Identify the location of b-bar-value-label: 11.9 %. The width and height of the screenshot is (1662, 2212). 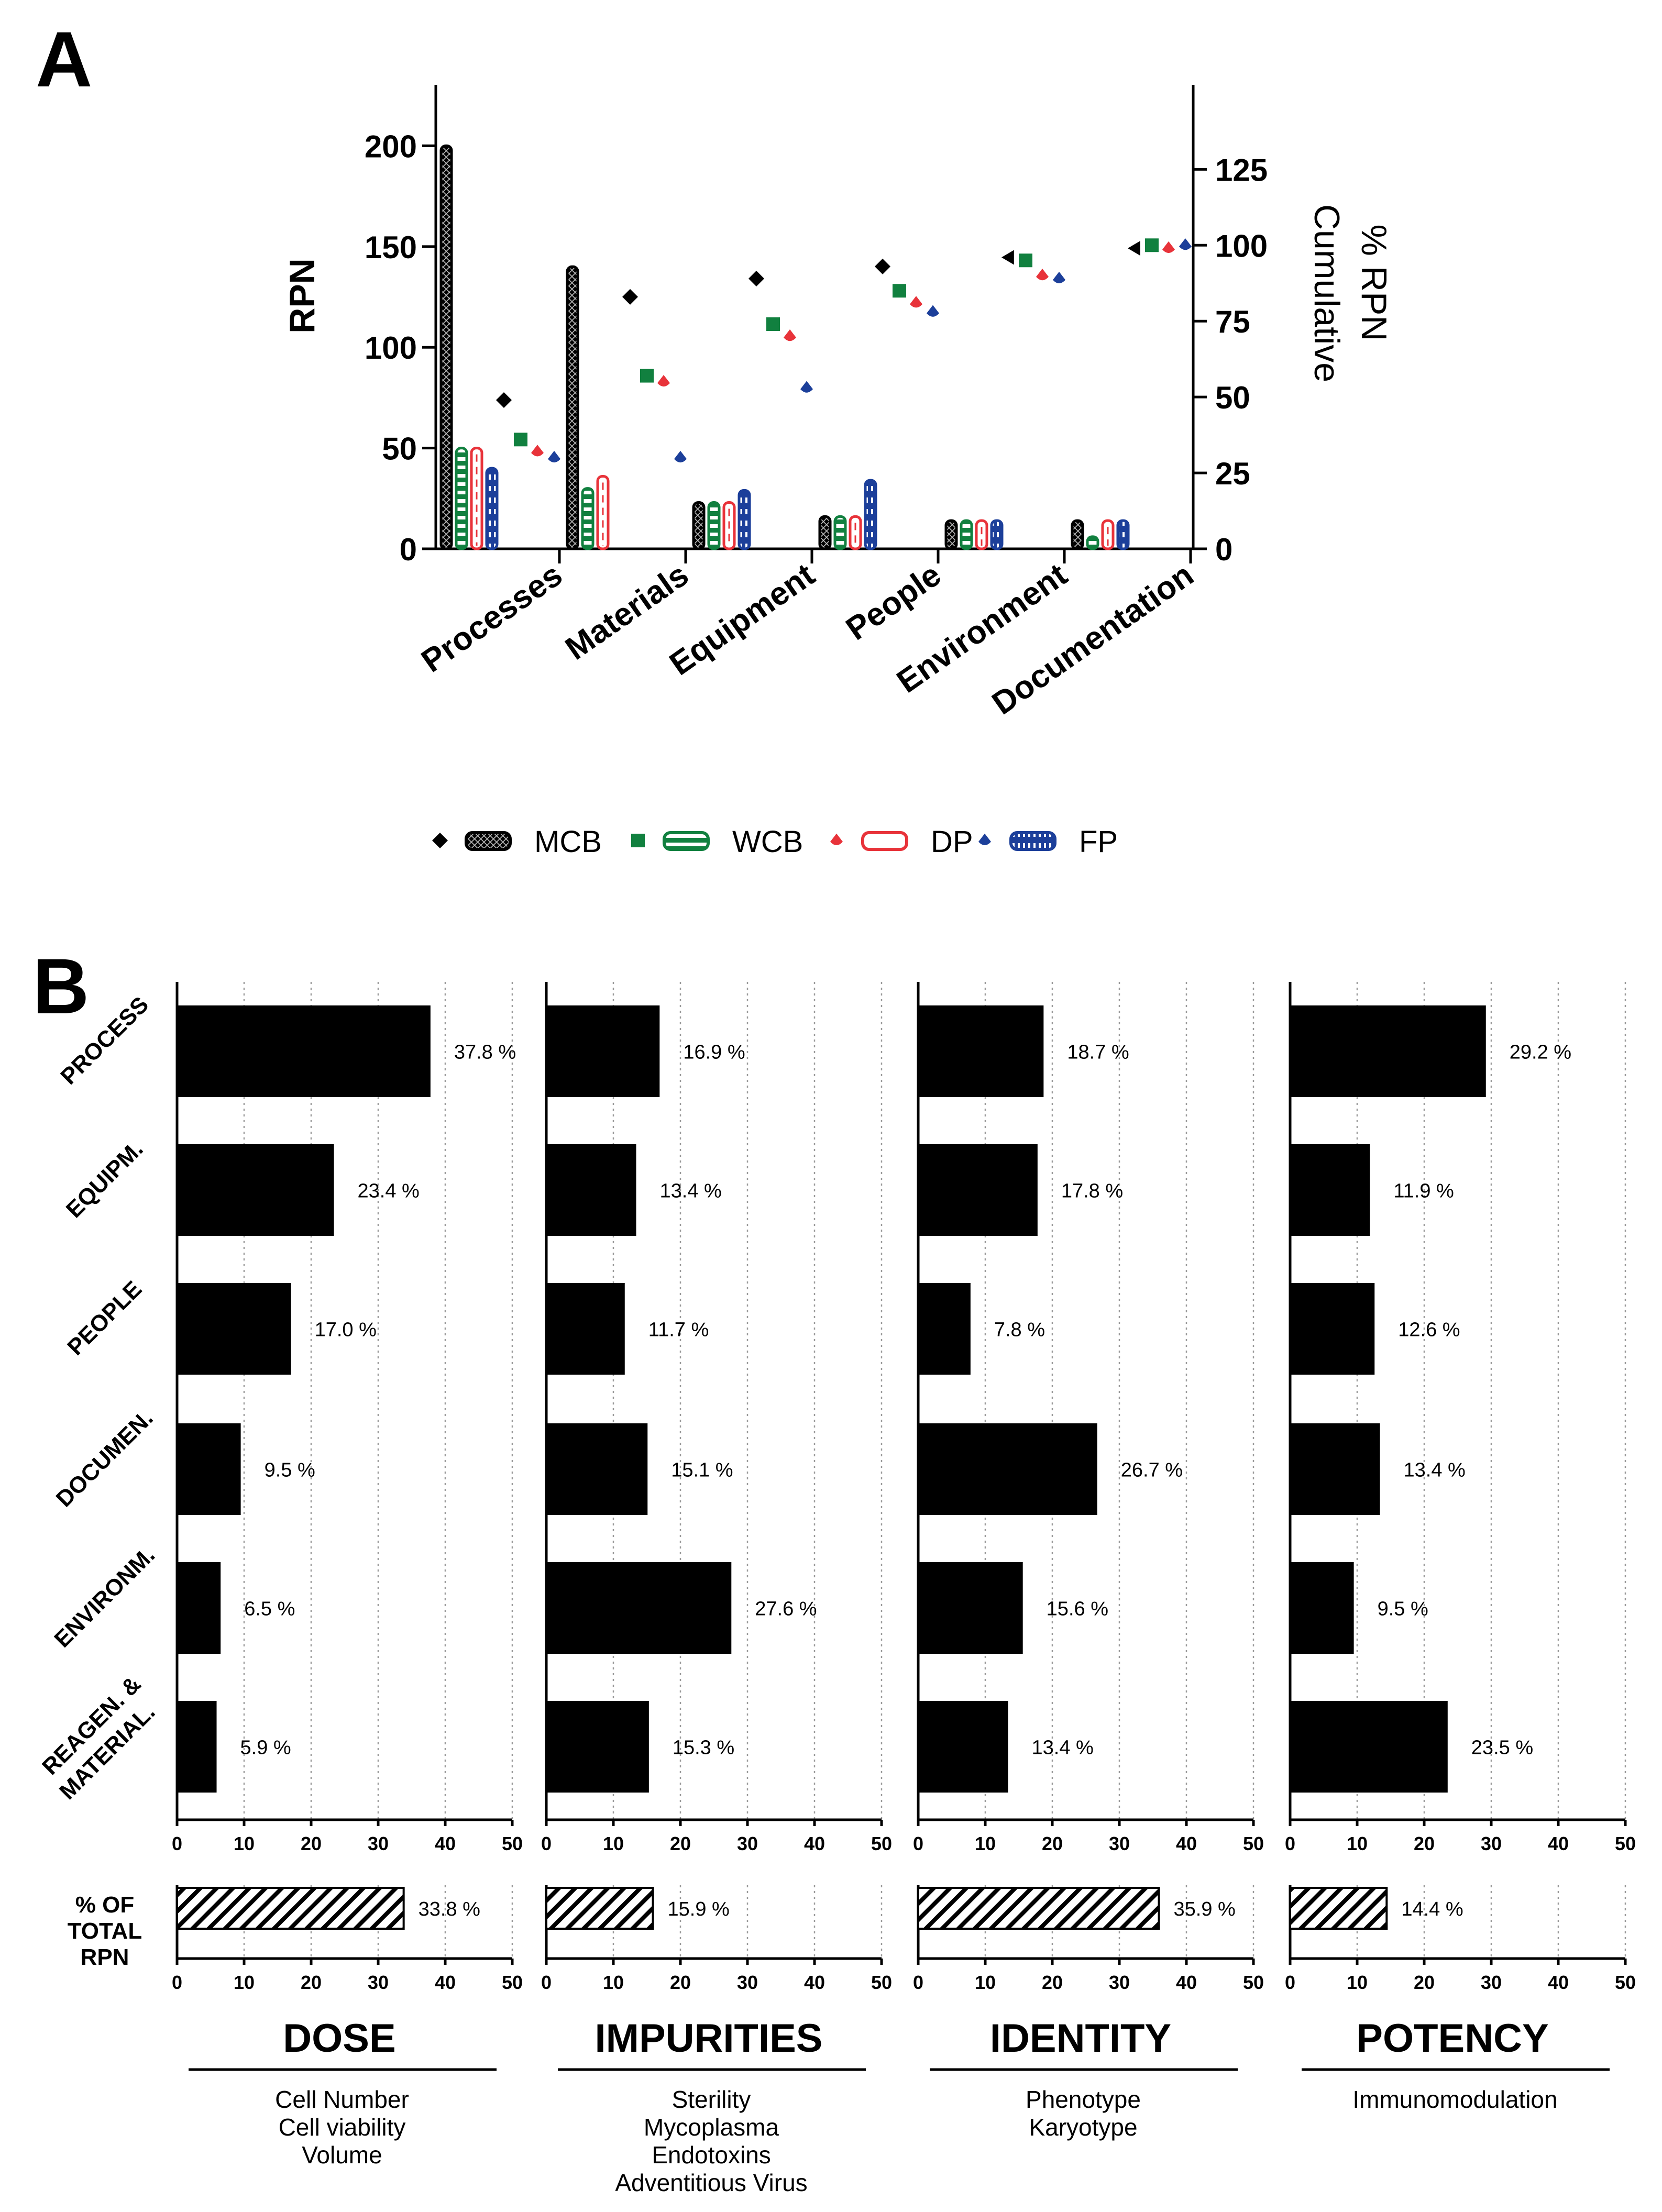
(1423, 1191).